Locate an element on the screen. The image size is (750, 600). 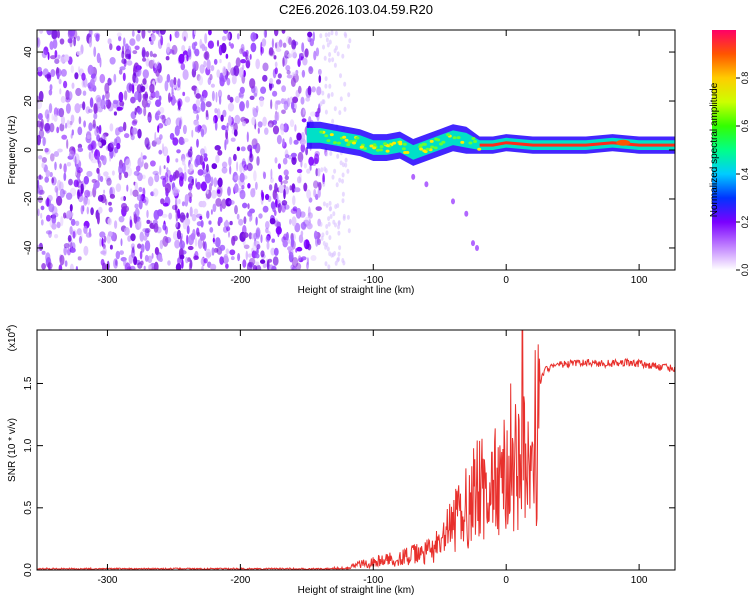
spectrogram-signal-track is located at coordinates (490, 186).